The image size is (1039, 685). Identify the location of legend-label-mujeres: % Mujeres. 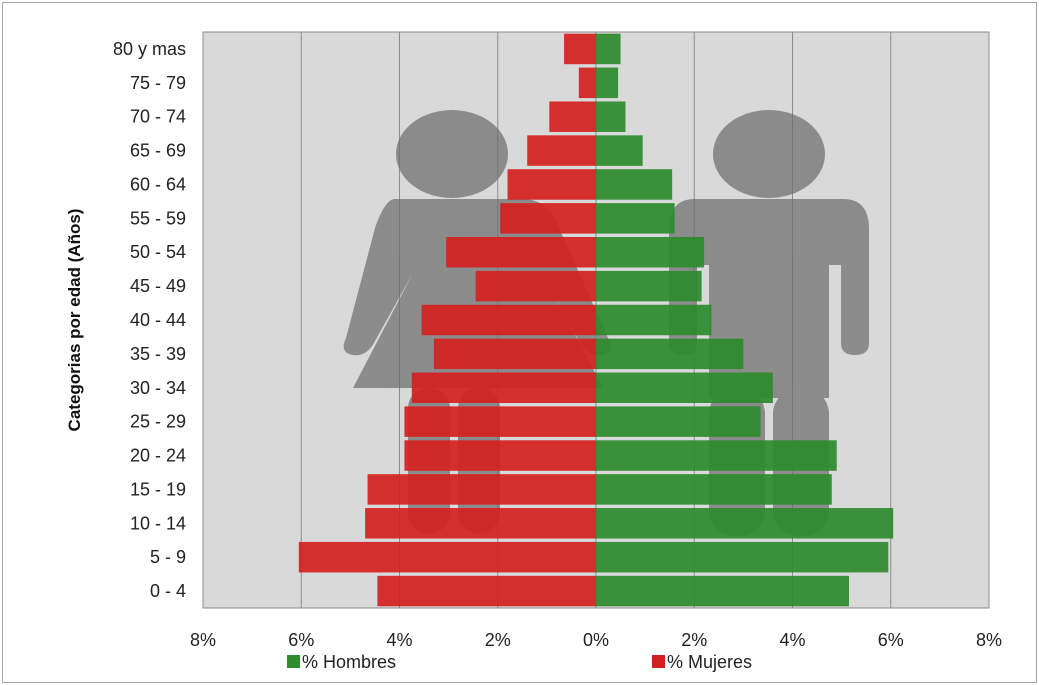
(709, 662).